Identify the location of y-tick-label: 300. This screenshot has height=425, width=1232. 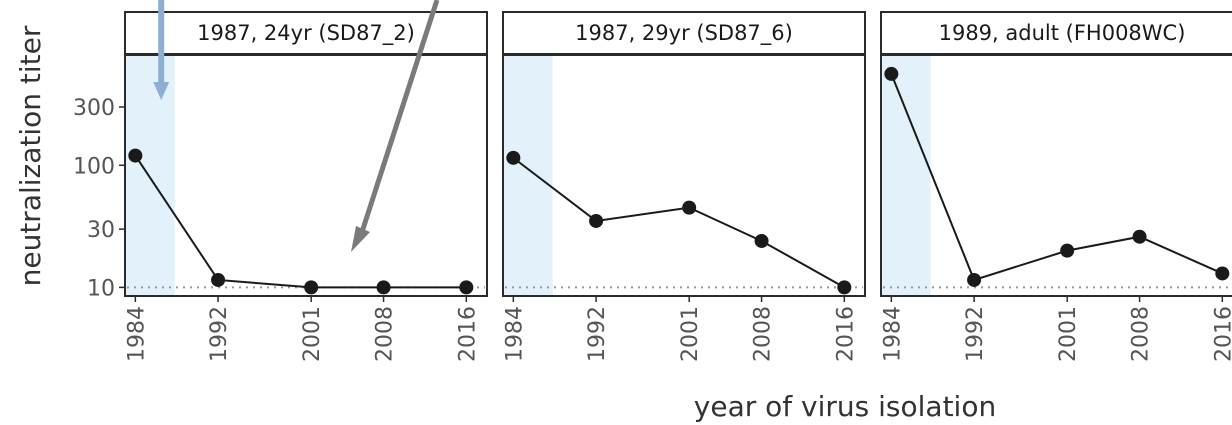
(94, 108).